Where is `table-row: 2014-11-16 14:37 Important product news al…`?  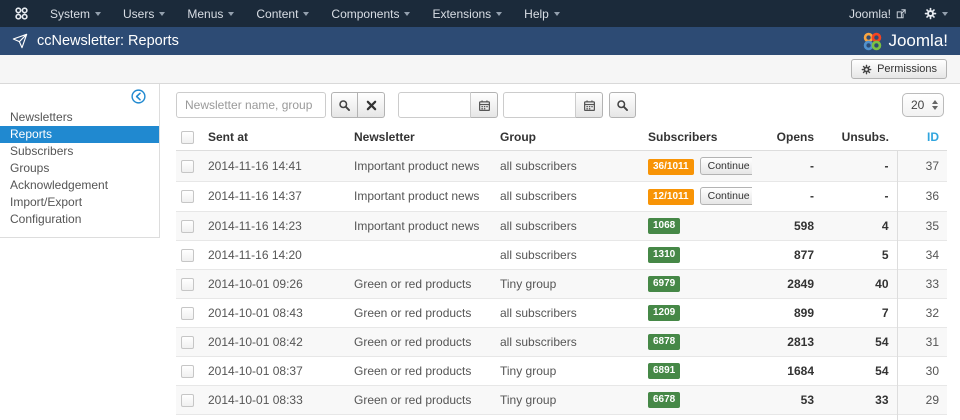
table-row: 2014-11-16 14:37 Important product news al… is located at coordinates (561, 196).